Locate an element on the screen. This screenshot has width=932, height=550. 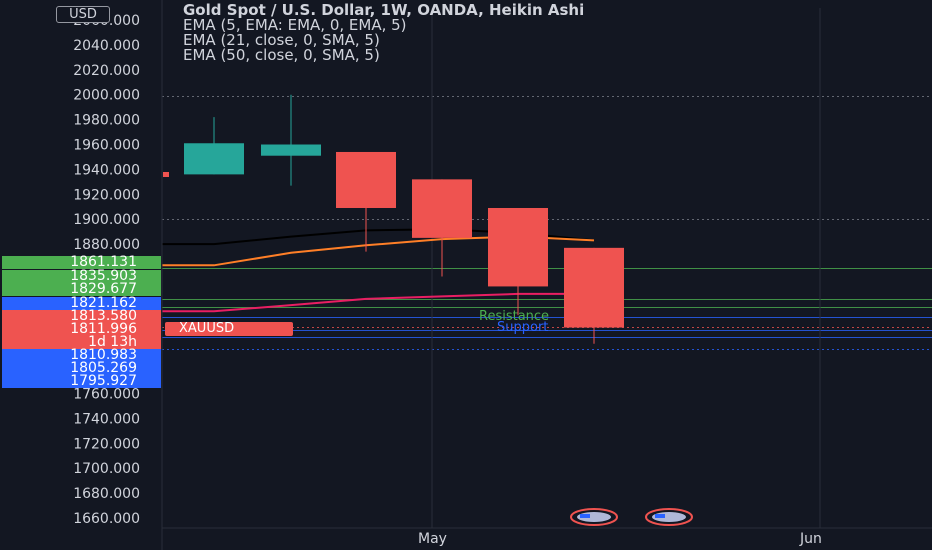
y-tick-label: 1880.000 is located at coordinates (106, 245).